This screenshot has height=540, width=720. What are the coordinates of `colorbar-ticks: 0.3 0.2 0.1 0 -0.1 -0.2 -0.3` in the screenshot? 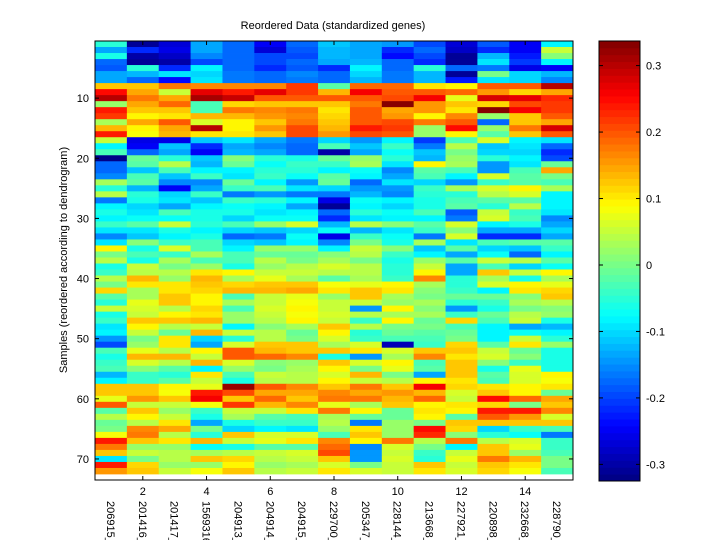 It's located at (632, 266).